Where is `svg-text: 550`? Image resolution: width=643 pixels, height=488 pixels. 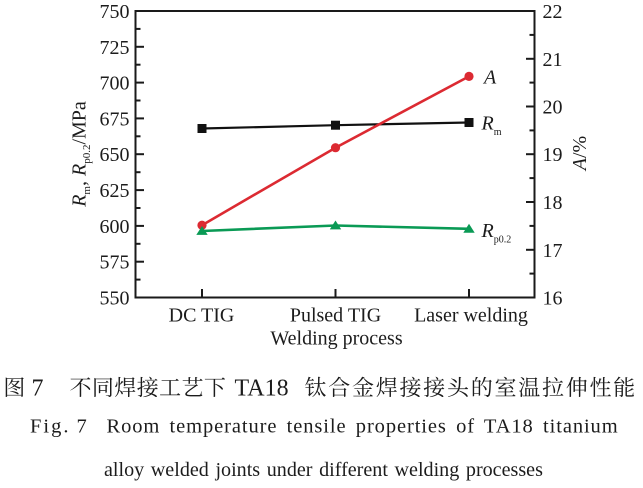 svg-text: 550 is located at coordinates (115, 299).